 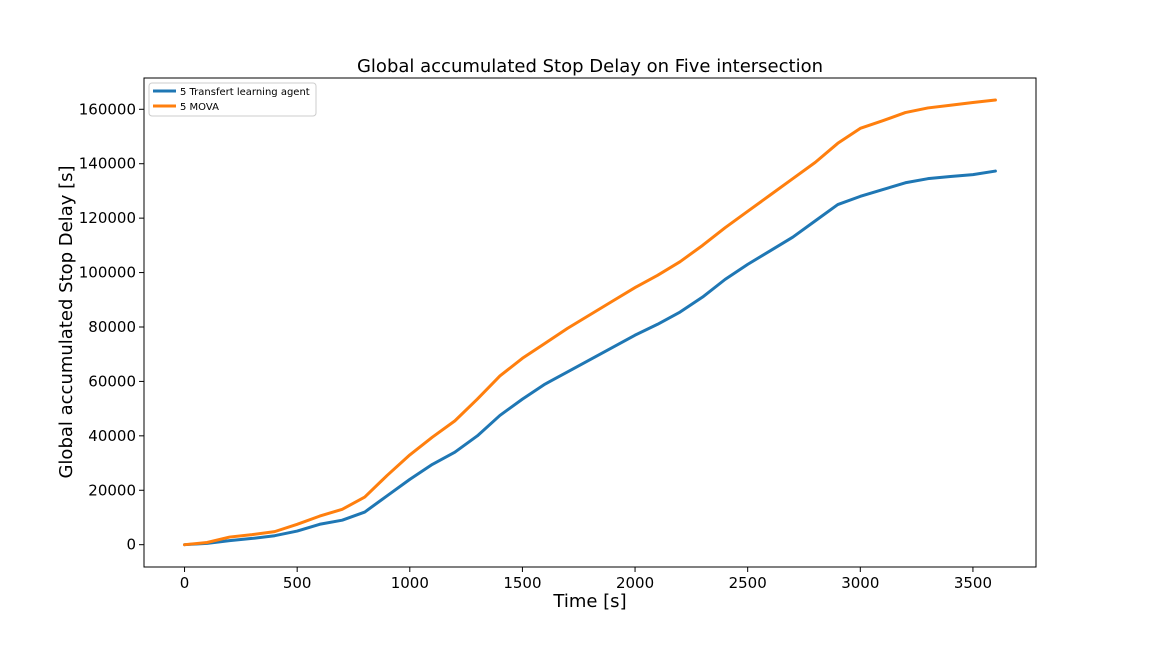 What do you see at coordinates (112, 381) in the screenshot?
I see `y-tick-label: 60000` at bounding box center [112, 381].